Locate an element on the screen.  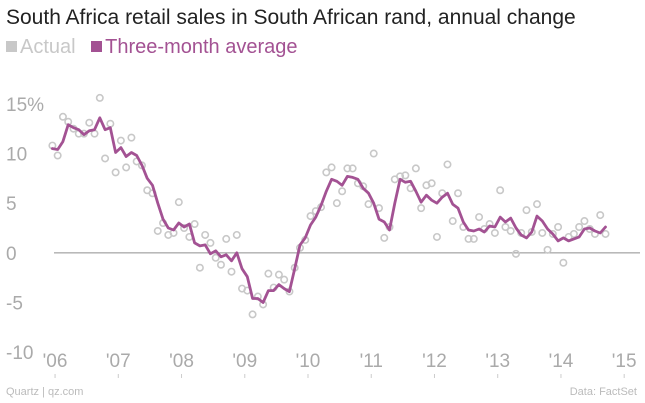
y-tick-label: 15% is located at coordinates (25, 105).